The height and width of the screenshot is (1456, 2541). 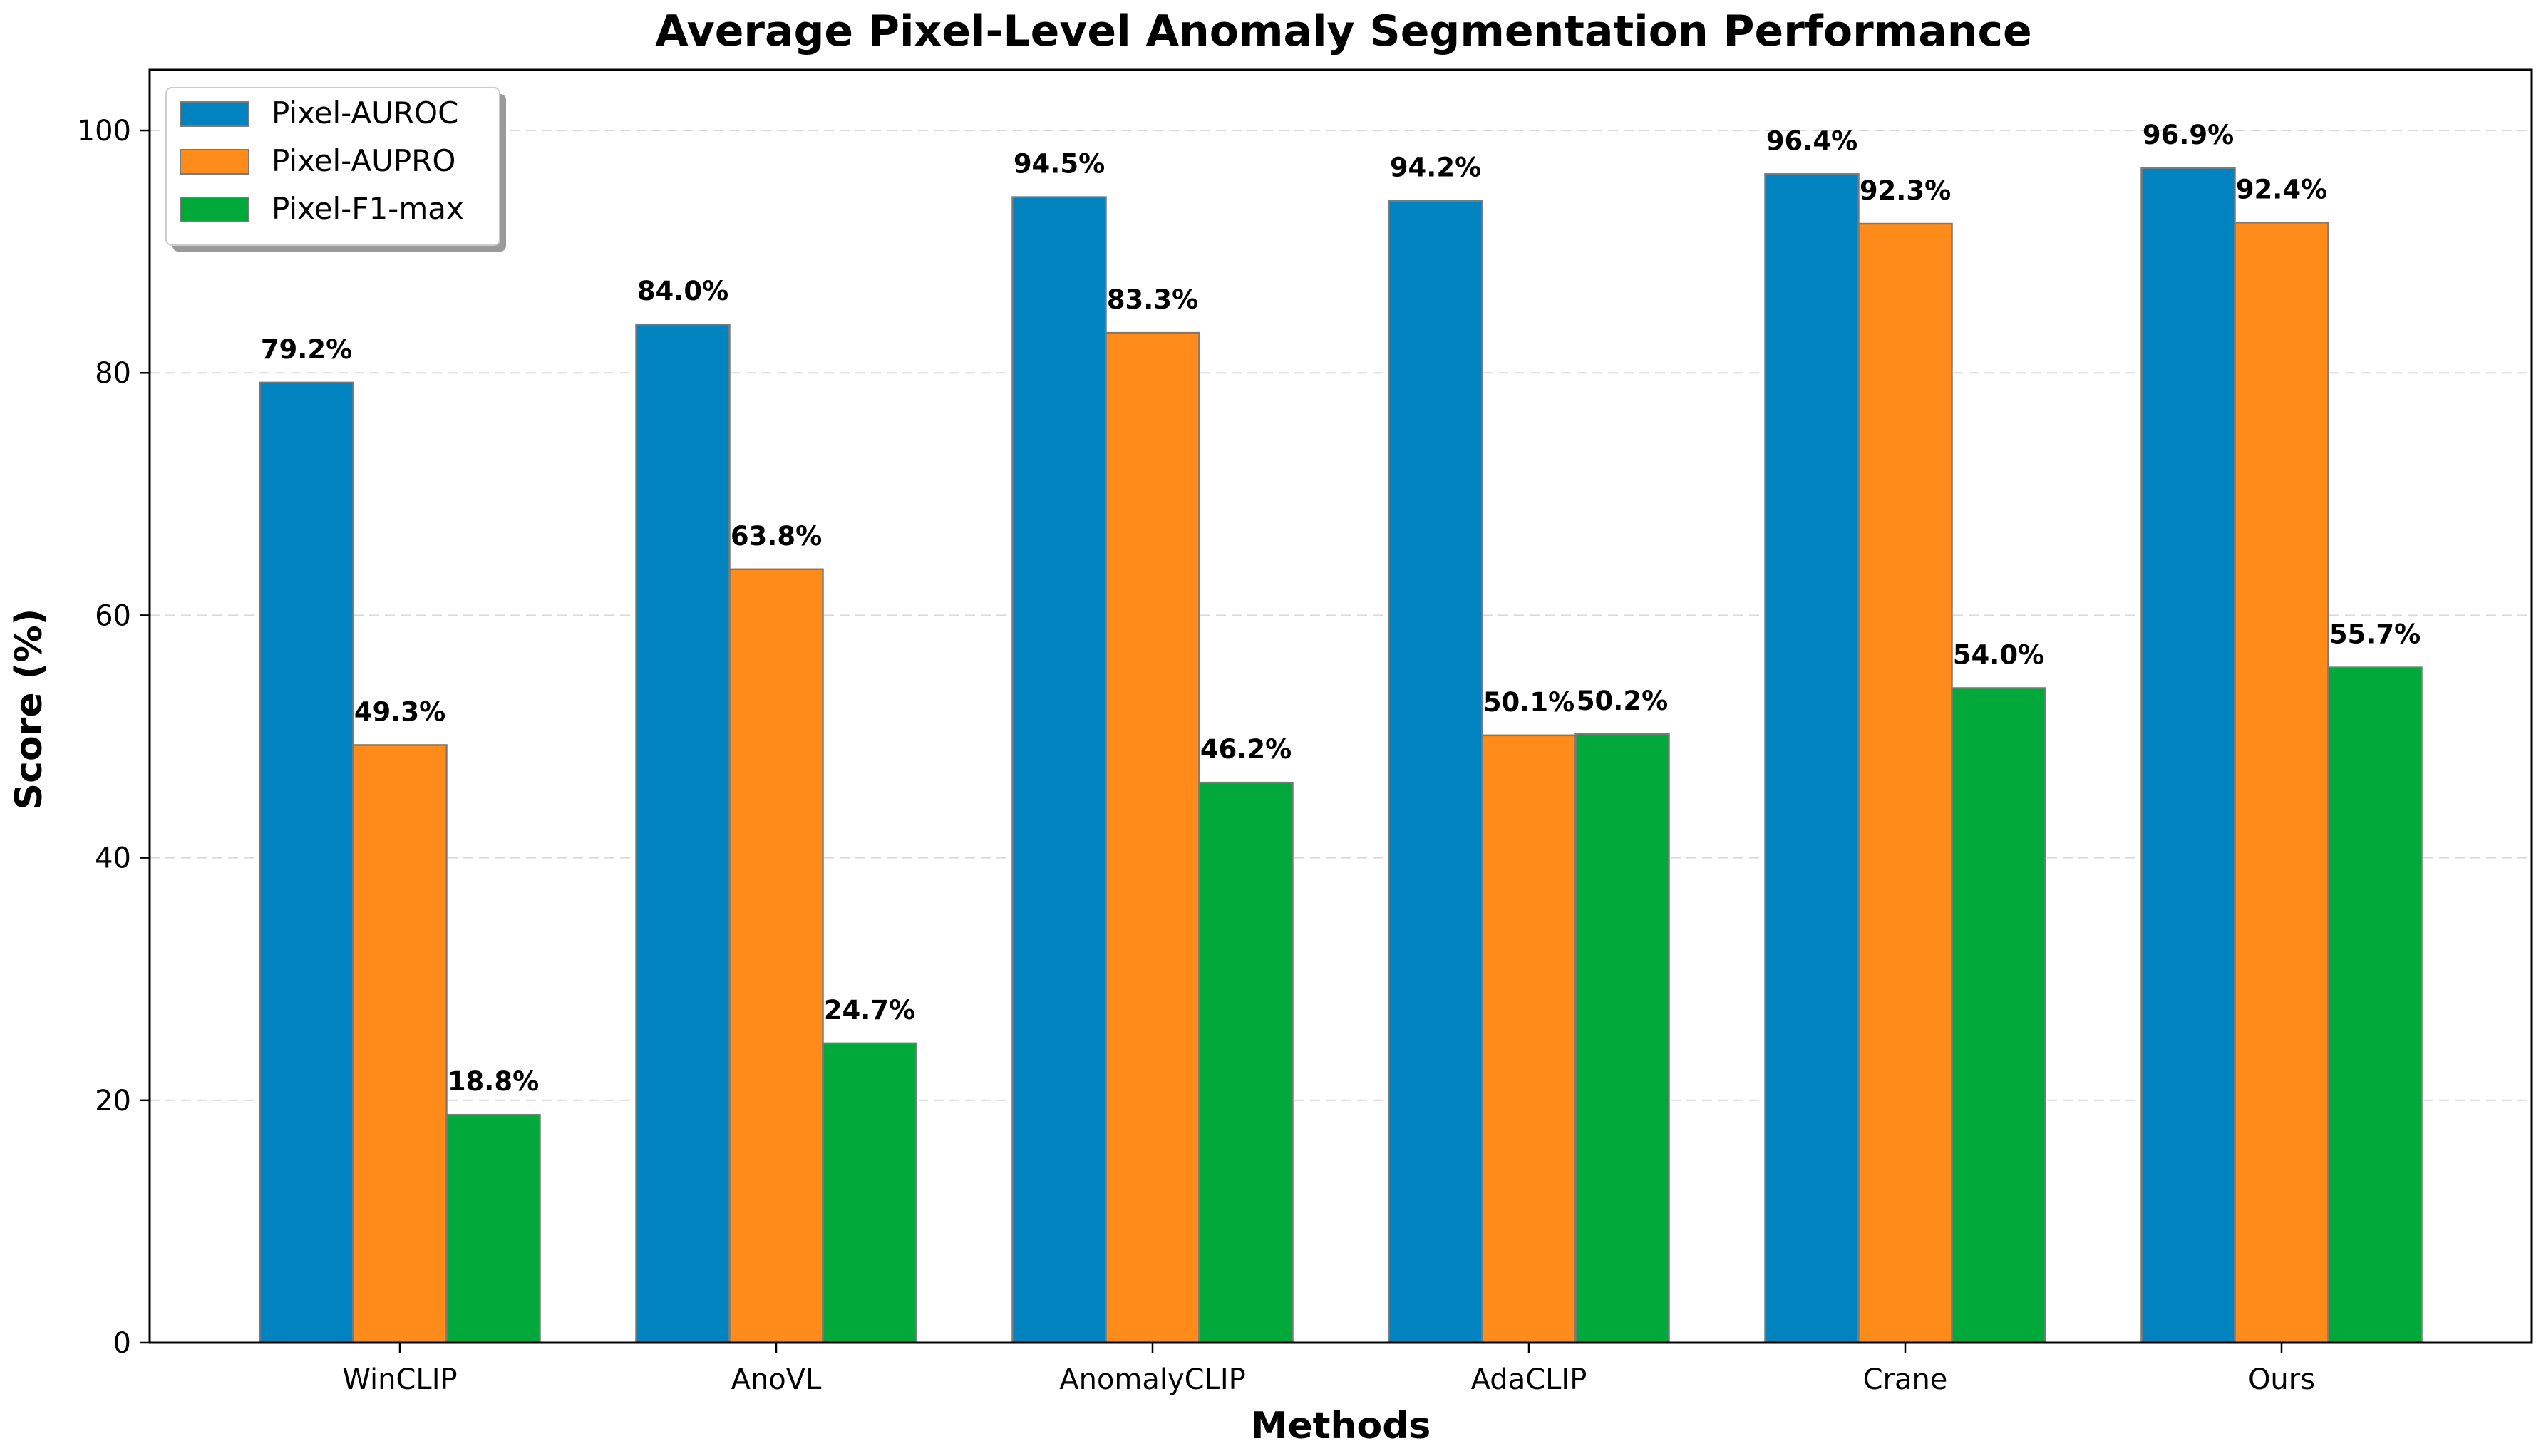 I want to click on x-tick-label: Ours, so click(x=2281, y=1379).